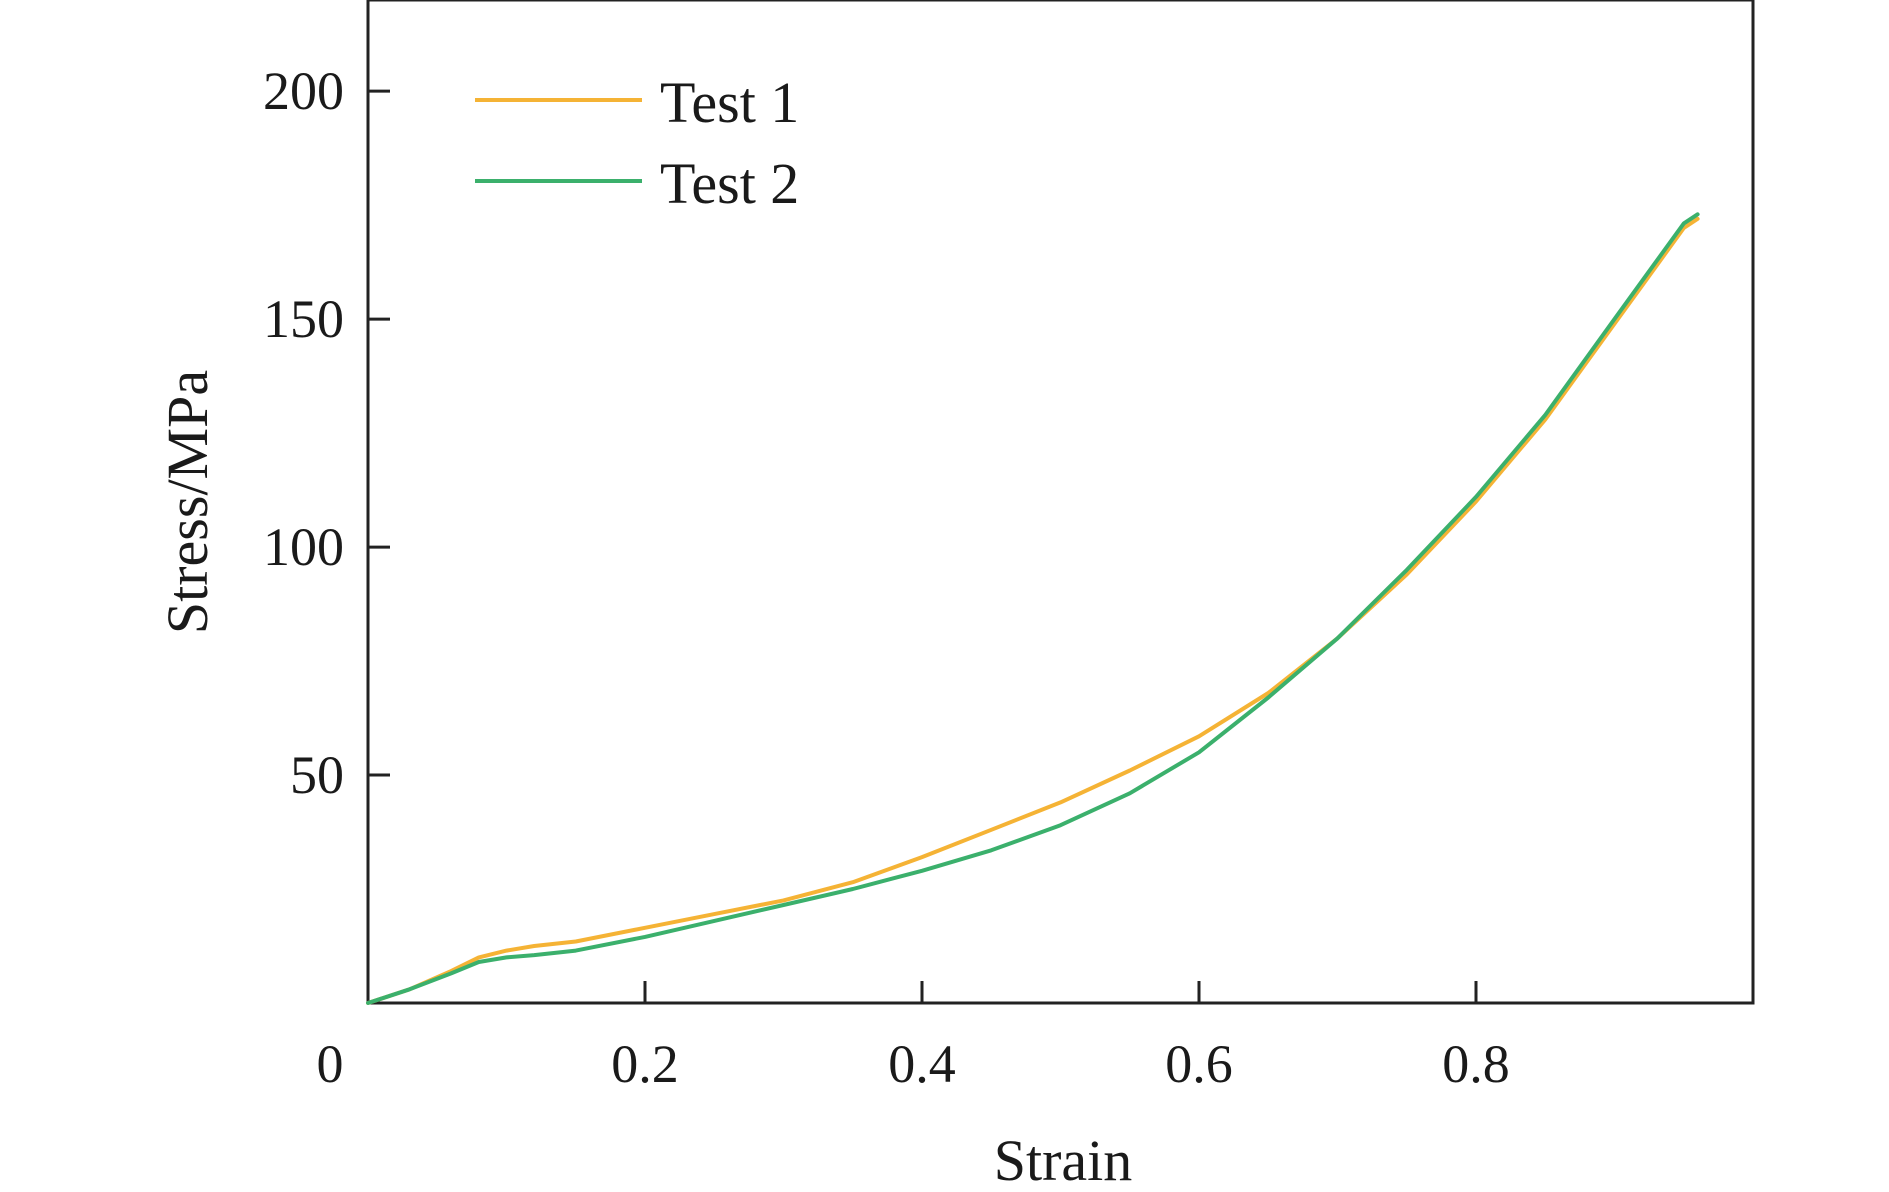 The image size is (1889, 1192). What do you see at coordinates (303, 319) in the screenshot?
I see `y-tick-label: 150` at bounding box center [303, 319].